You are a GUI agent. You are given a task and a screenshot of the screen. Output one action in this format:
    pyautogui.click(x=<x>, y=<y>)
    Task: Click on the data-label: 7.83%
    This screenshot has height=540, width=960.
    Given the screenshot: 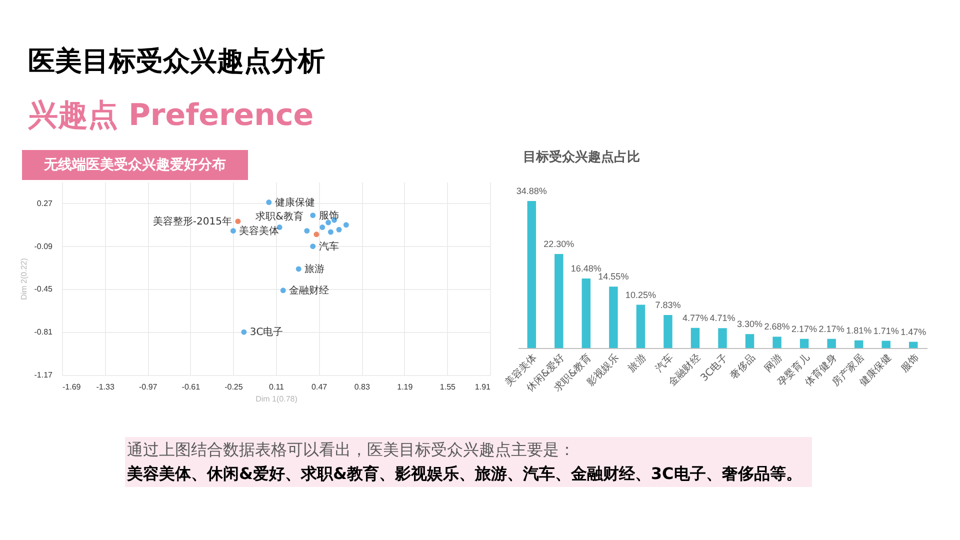 What is the action you would take?
    pyautogui.click(x=668, y=305)
    